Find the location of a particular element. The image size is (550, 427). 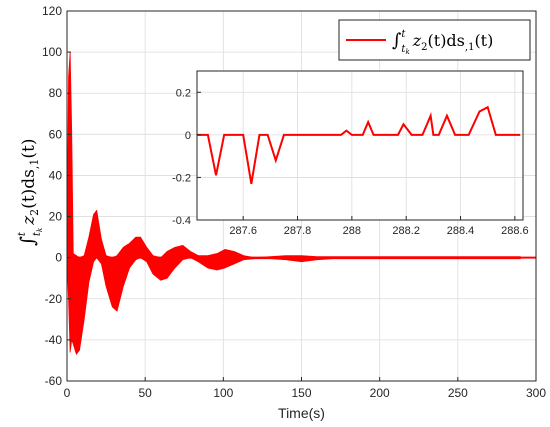

inset-y-ticks: -0.4 -0.2 0 0.2 is located at coordinates (186, 157).